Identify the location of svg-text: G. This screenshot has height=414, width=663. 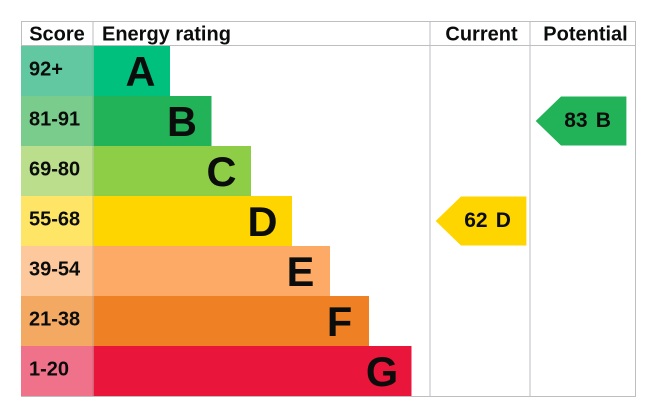
(382, 371).